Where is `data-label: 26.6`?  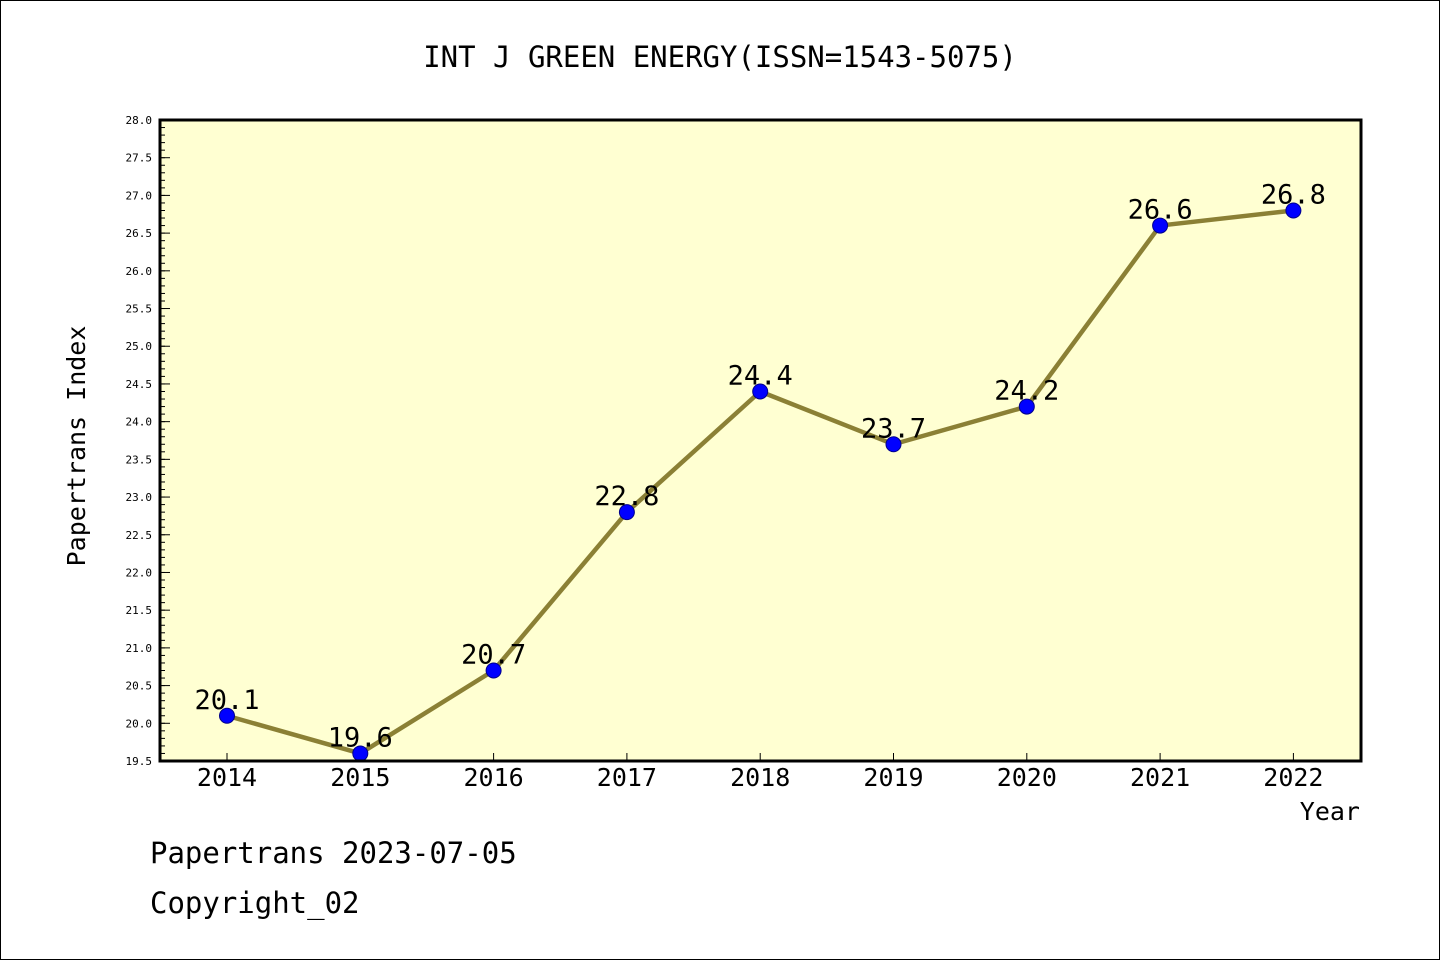
data-label: 26.6 is located at coordinates (1160, 210).